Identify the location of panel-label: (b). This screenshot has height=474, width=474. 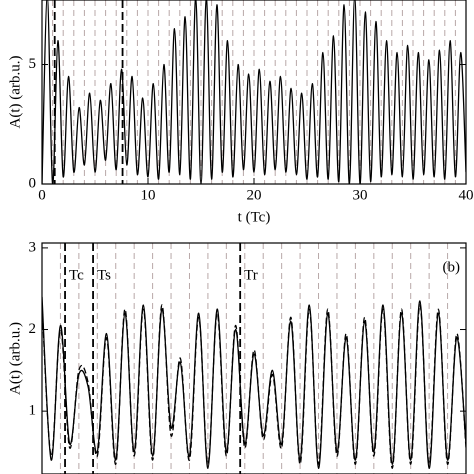
(452, 267).